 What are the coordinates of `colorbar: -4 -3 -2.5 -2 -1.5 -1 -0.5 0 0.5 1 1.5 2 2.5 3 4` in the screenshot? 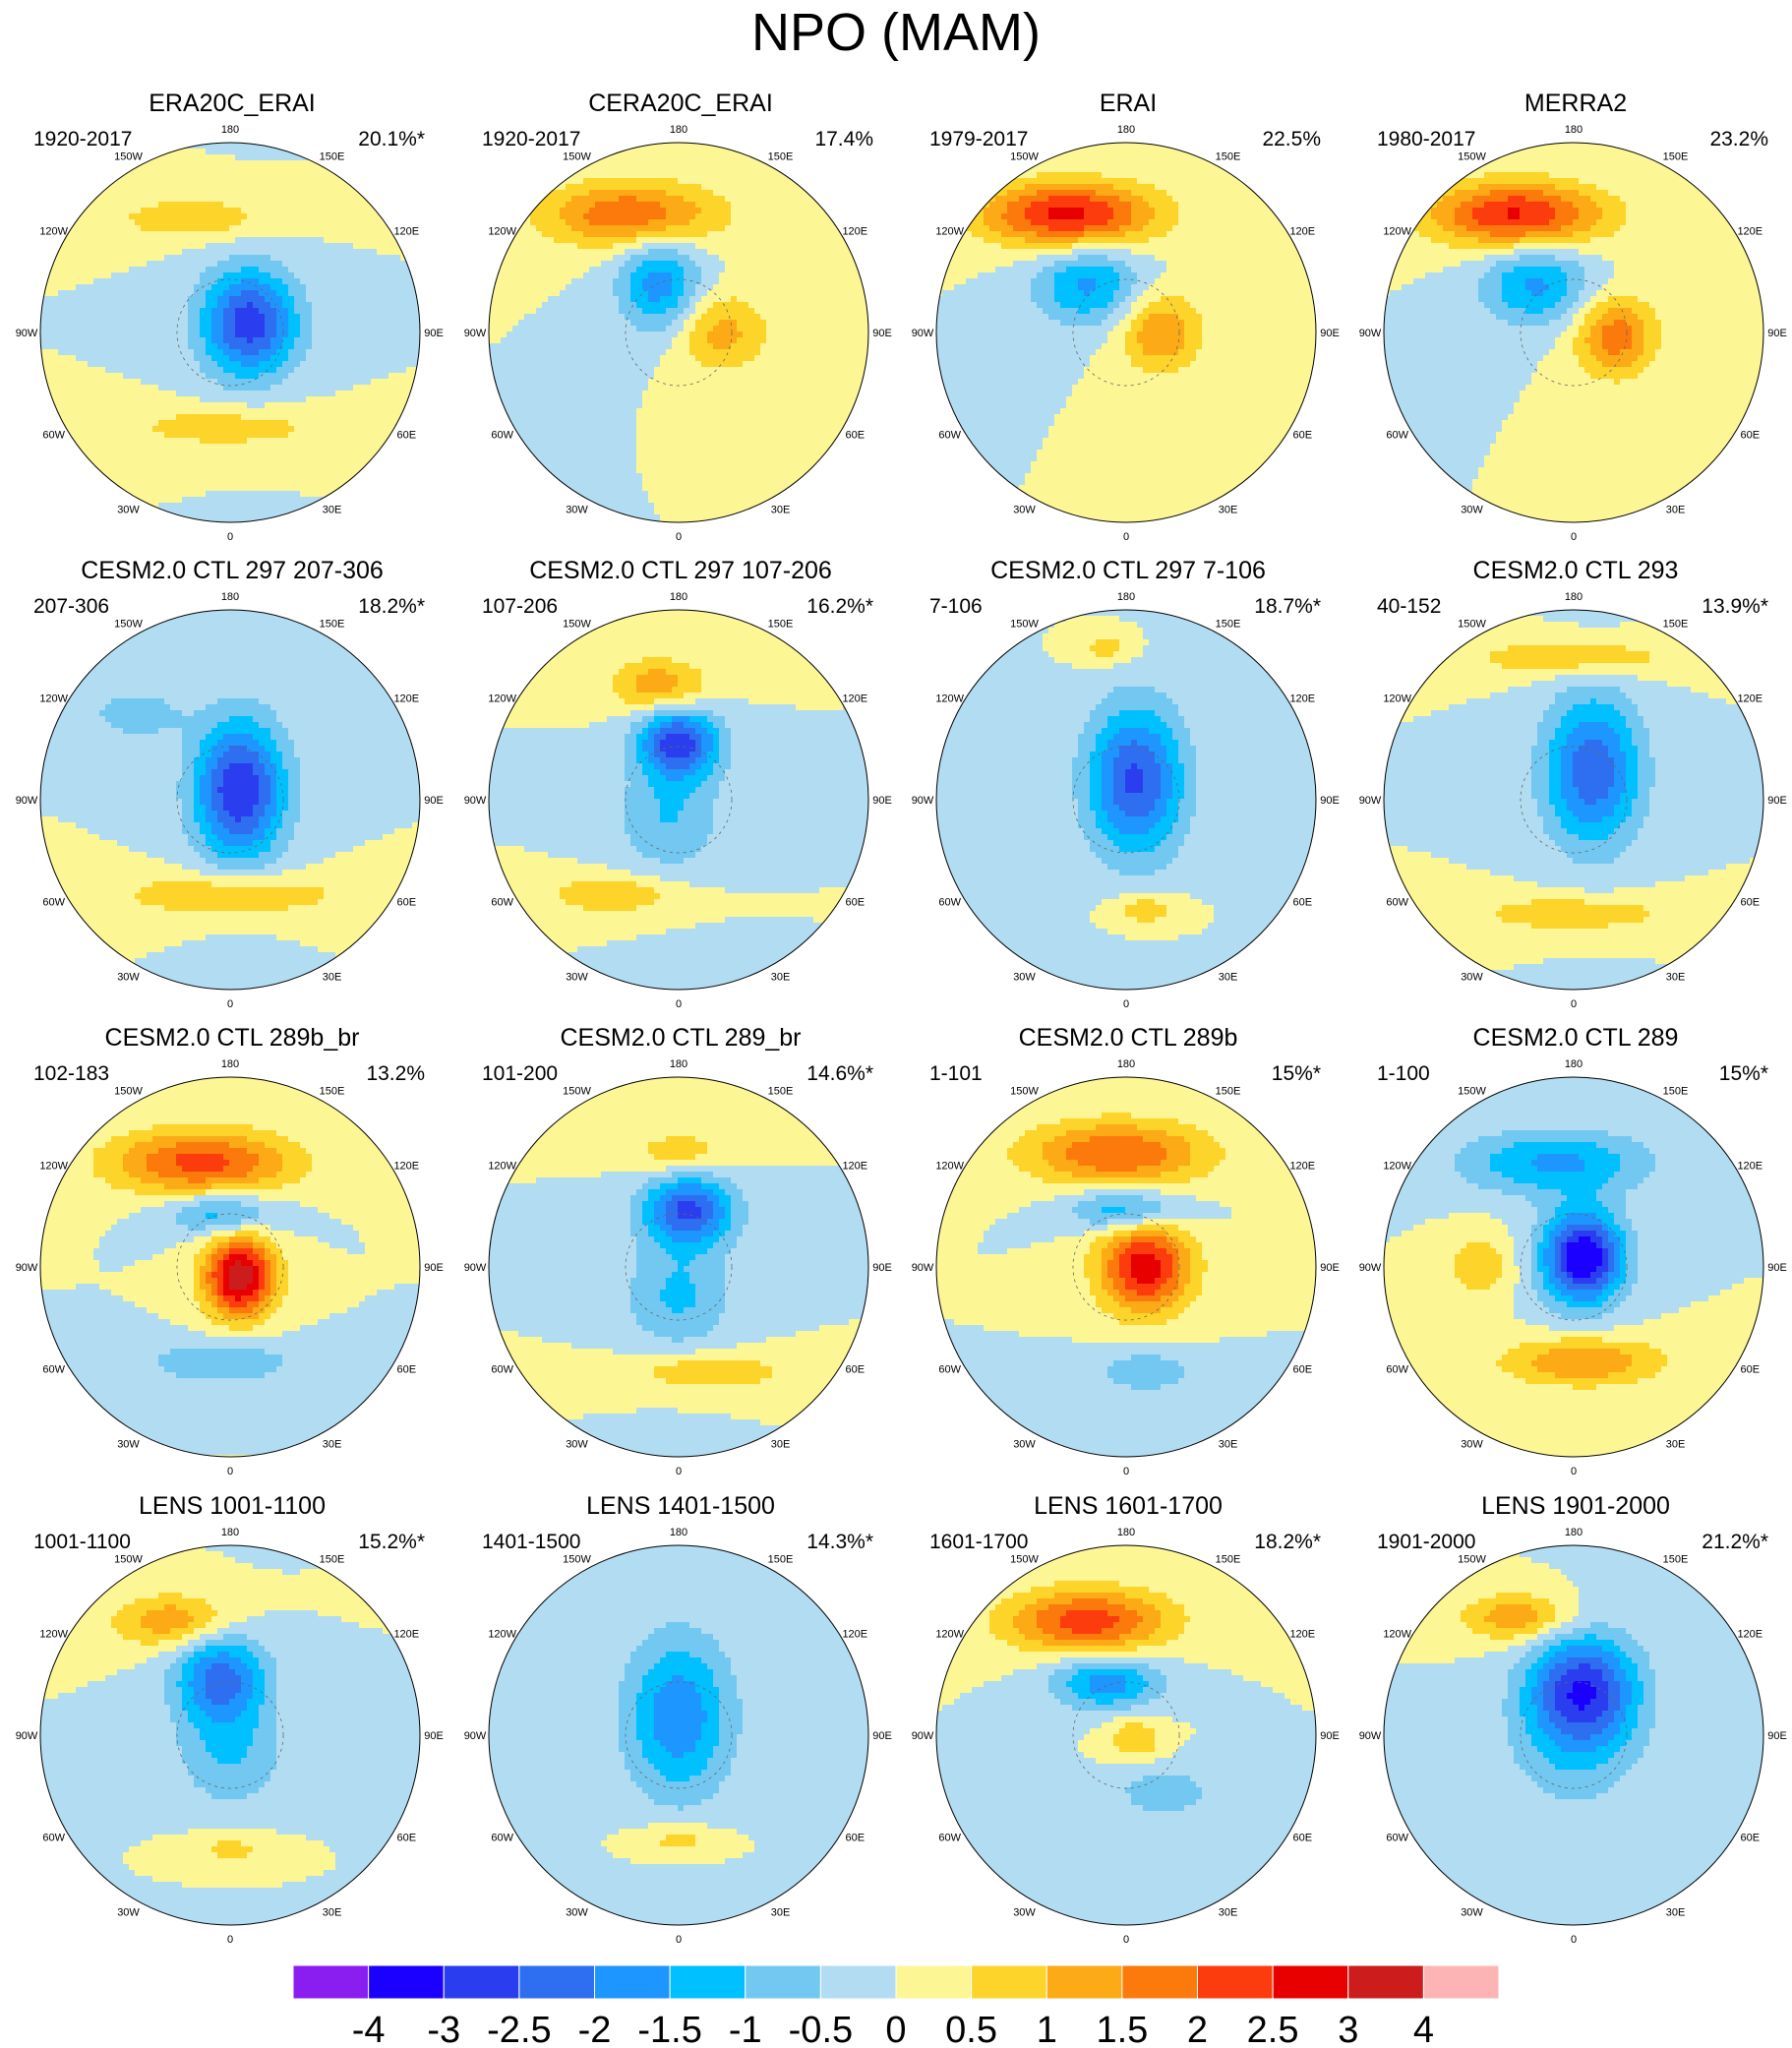 It's located at (896, 2005).